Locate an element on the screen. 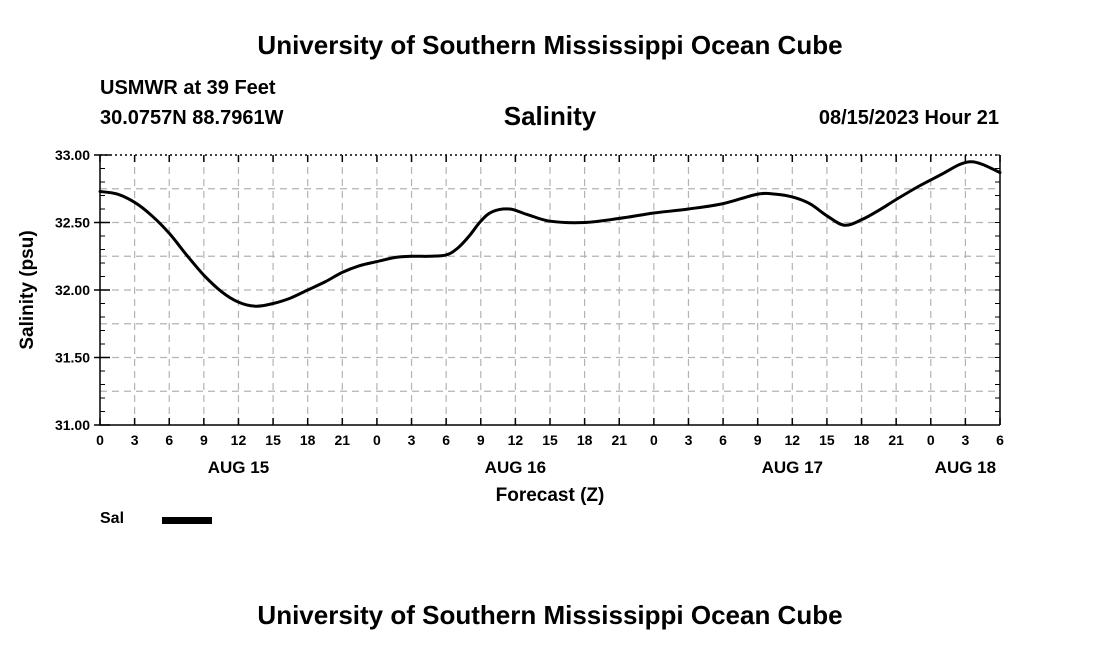  station-label: USMWR at 39 Feet is located at coordinates (188, 88).